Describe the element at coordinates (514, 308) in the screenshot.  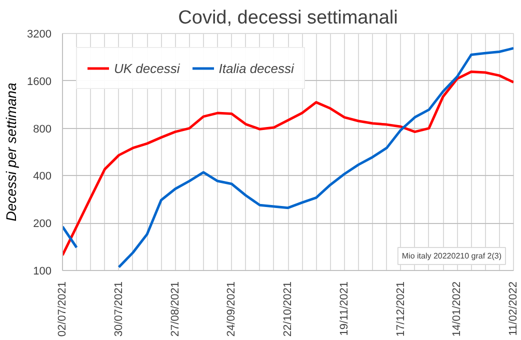
I see `x-tick-label: 11/02/2022` at that location.